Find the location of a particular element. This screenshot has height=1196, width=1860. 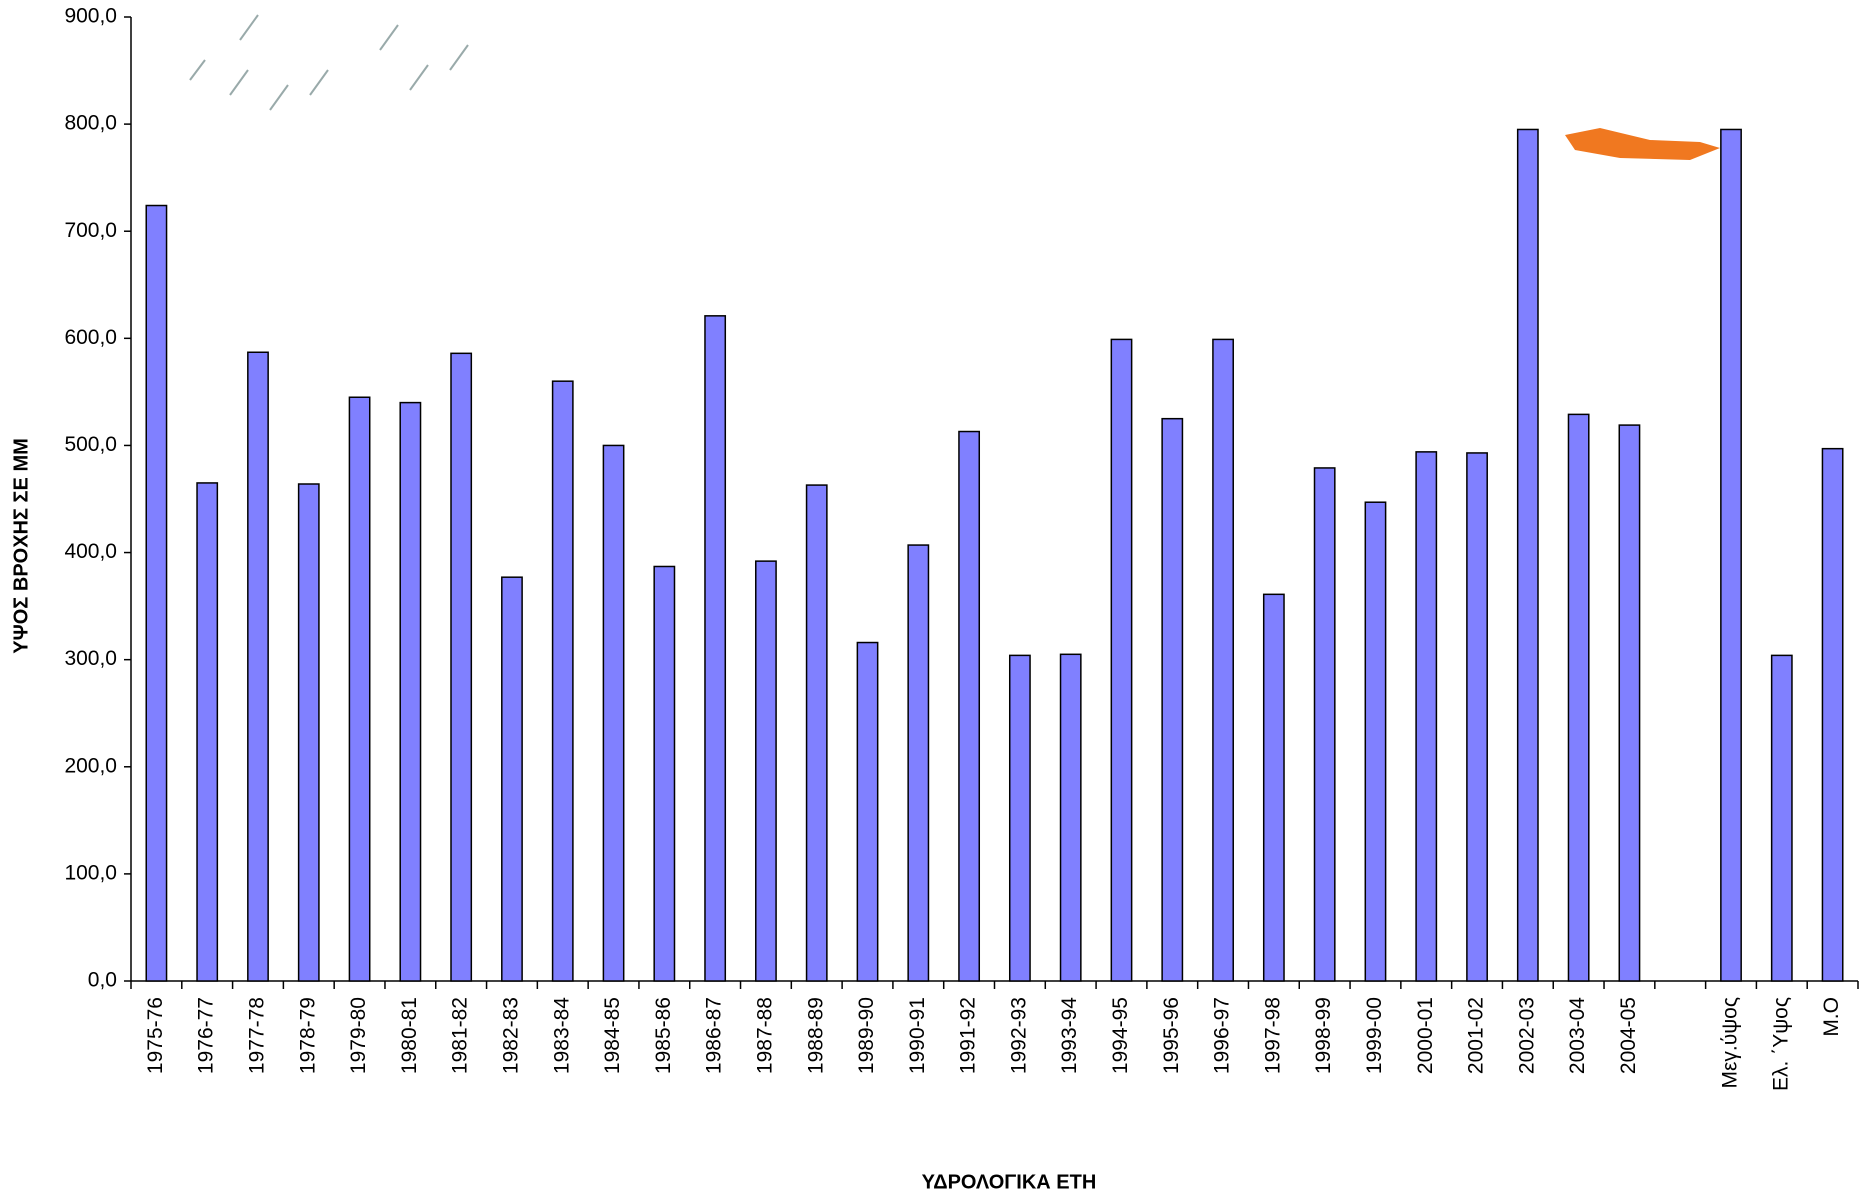

x-tick-label: 1997-98 is located at coordinates (1272, 1035).